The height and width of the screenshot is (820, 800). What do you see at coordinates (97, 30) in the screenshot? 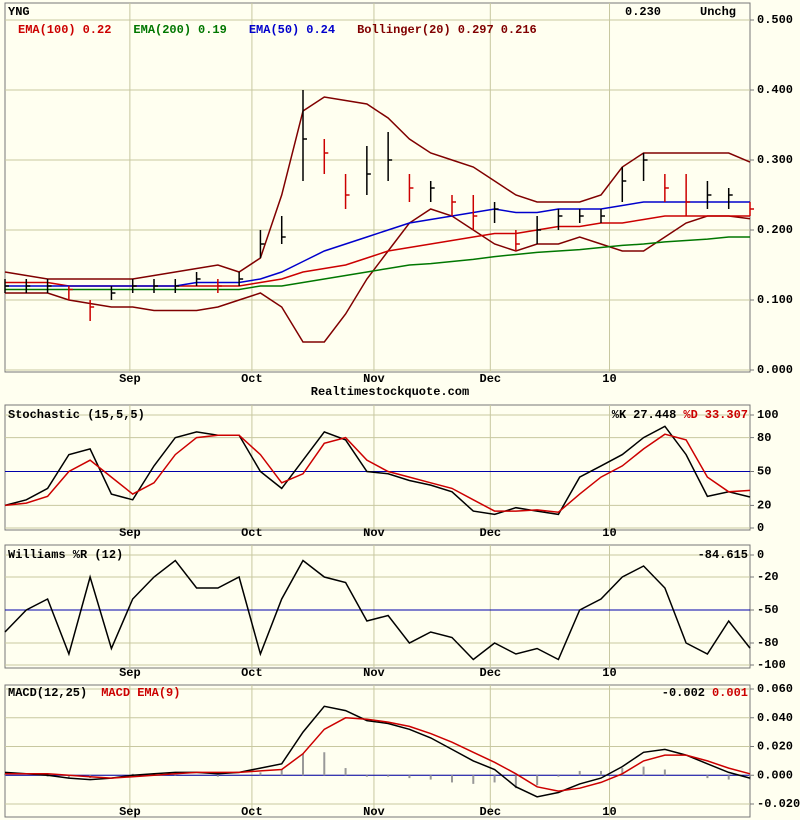
I see `legend-value: 0.22` at bounding box center [97, 30].